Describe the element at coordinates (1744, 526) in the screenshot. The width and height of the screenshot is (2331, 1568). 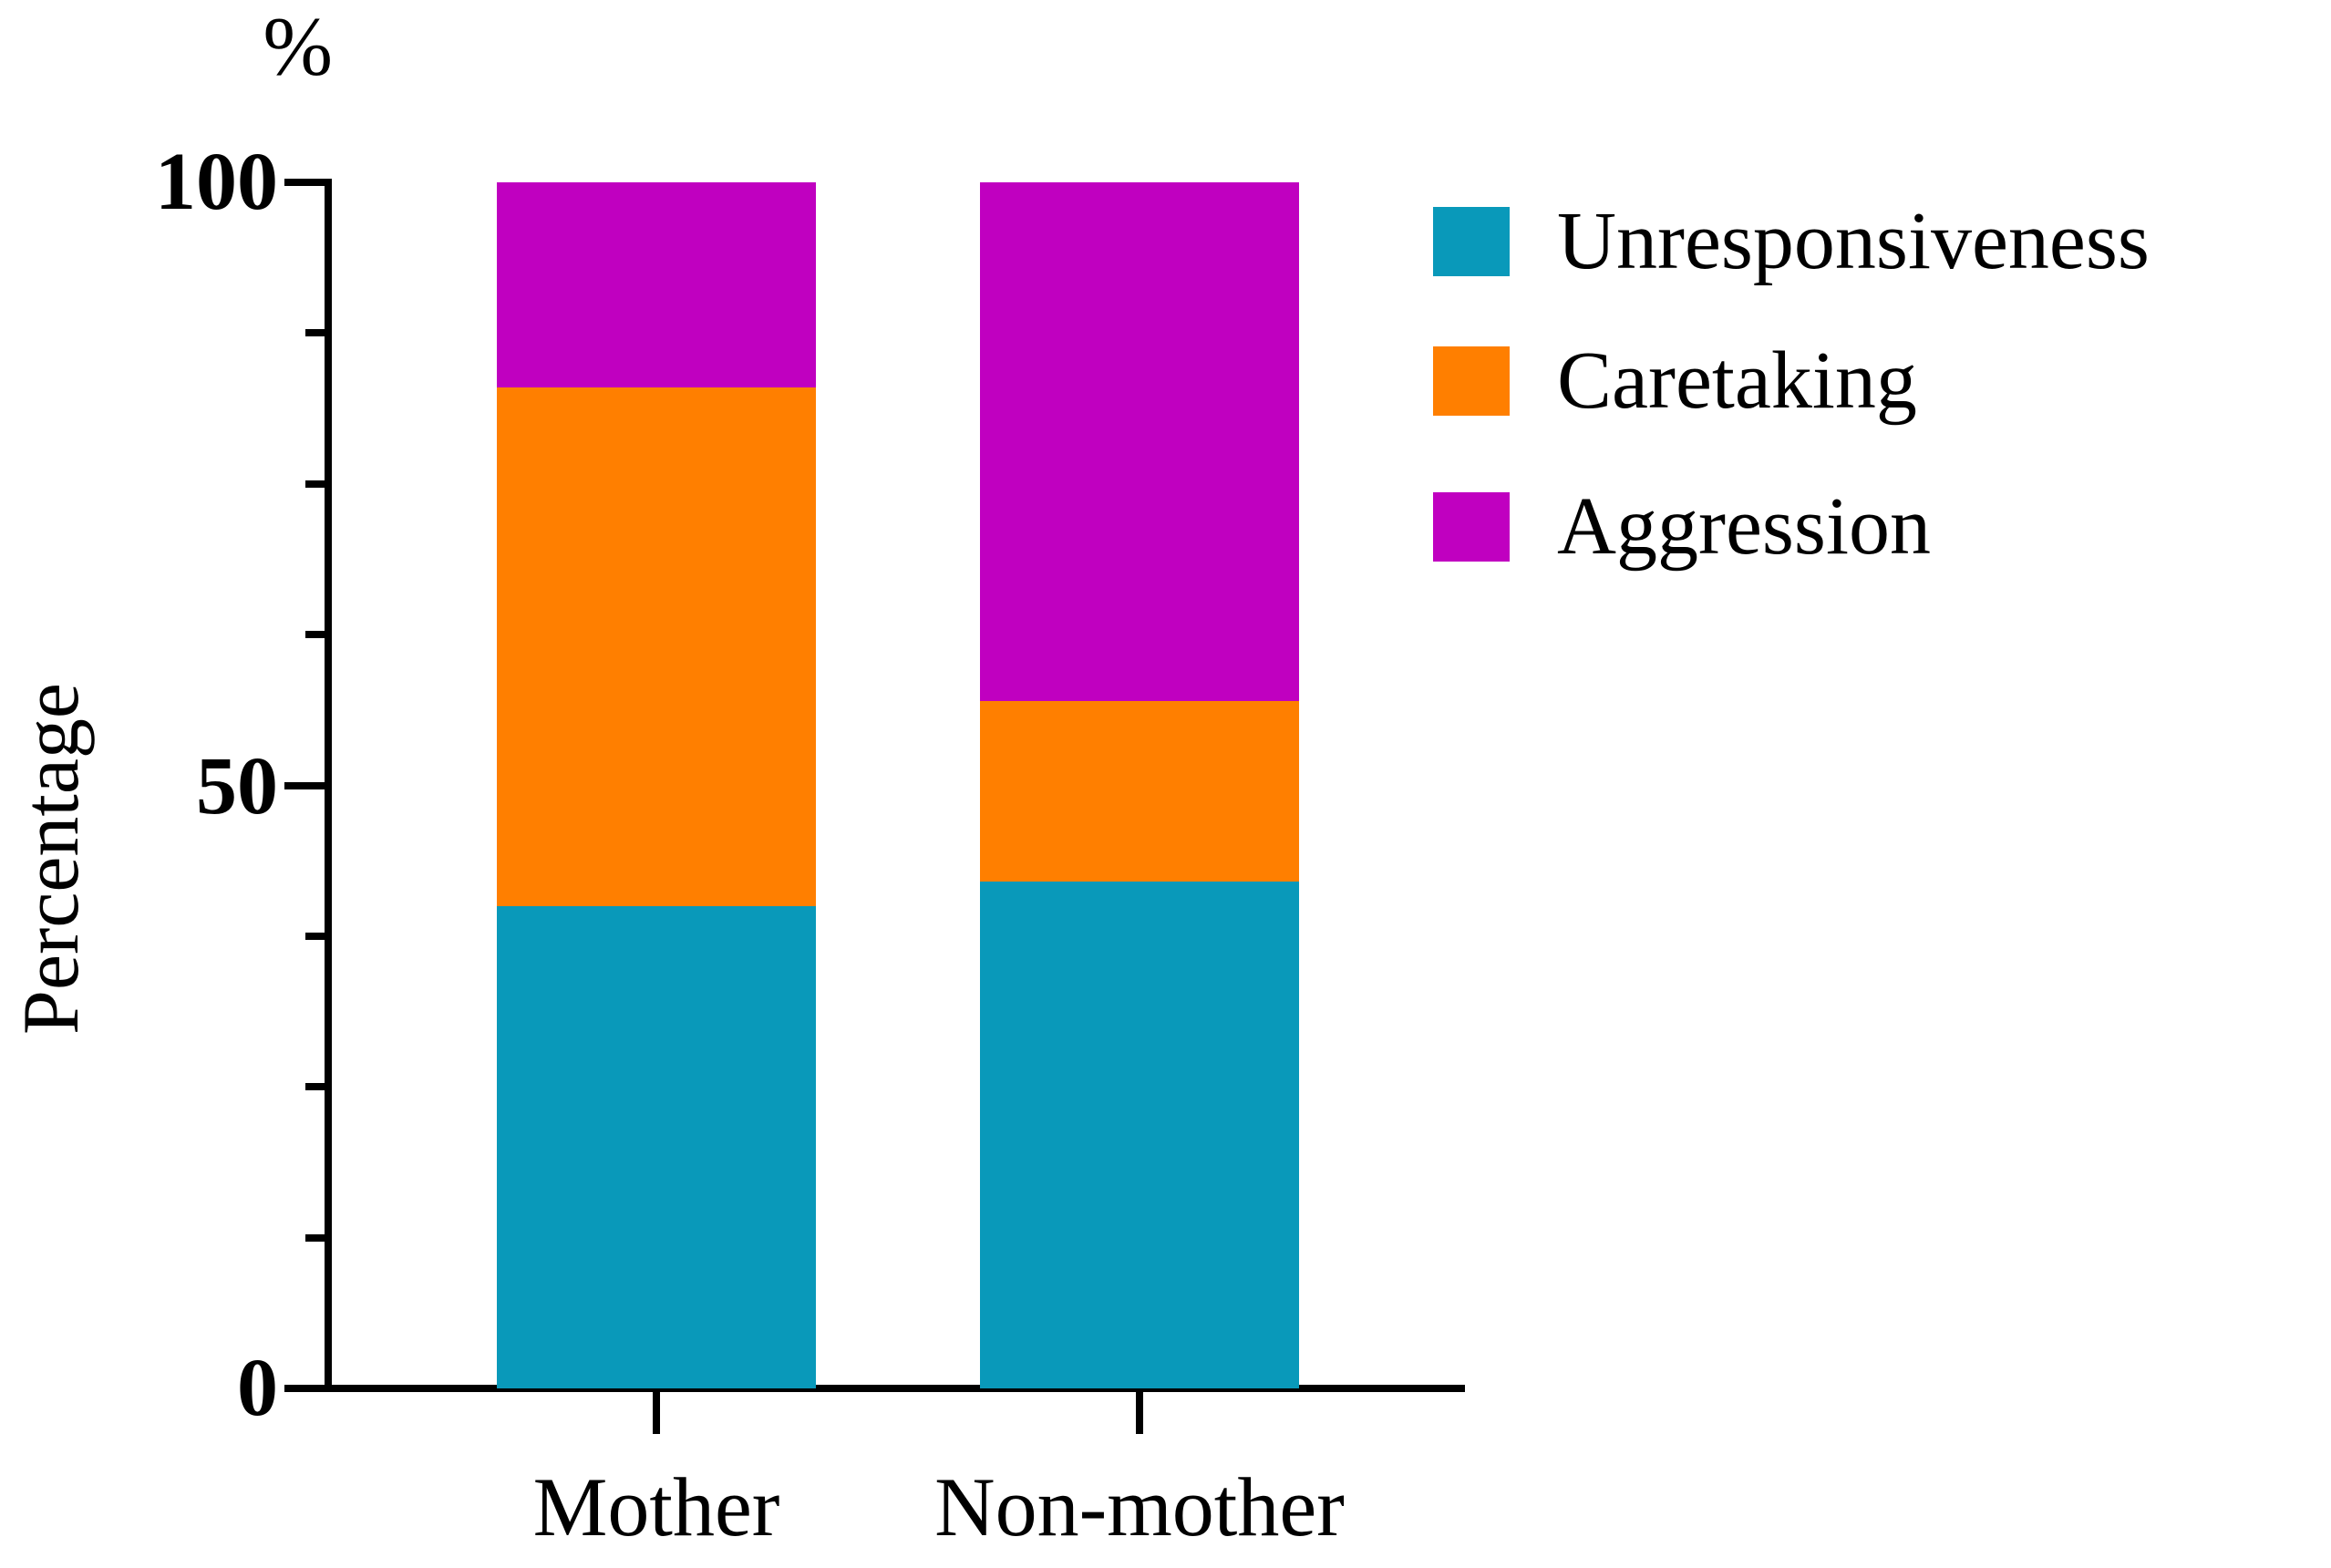
I see `legend-label-aggression: Aggression` at that location.